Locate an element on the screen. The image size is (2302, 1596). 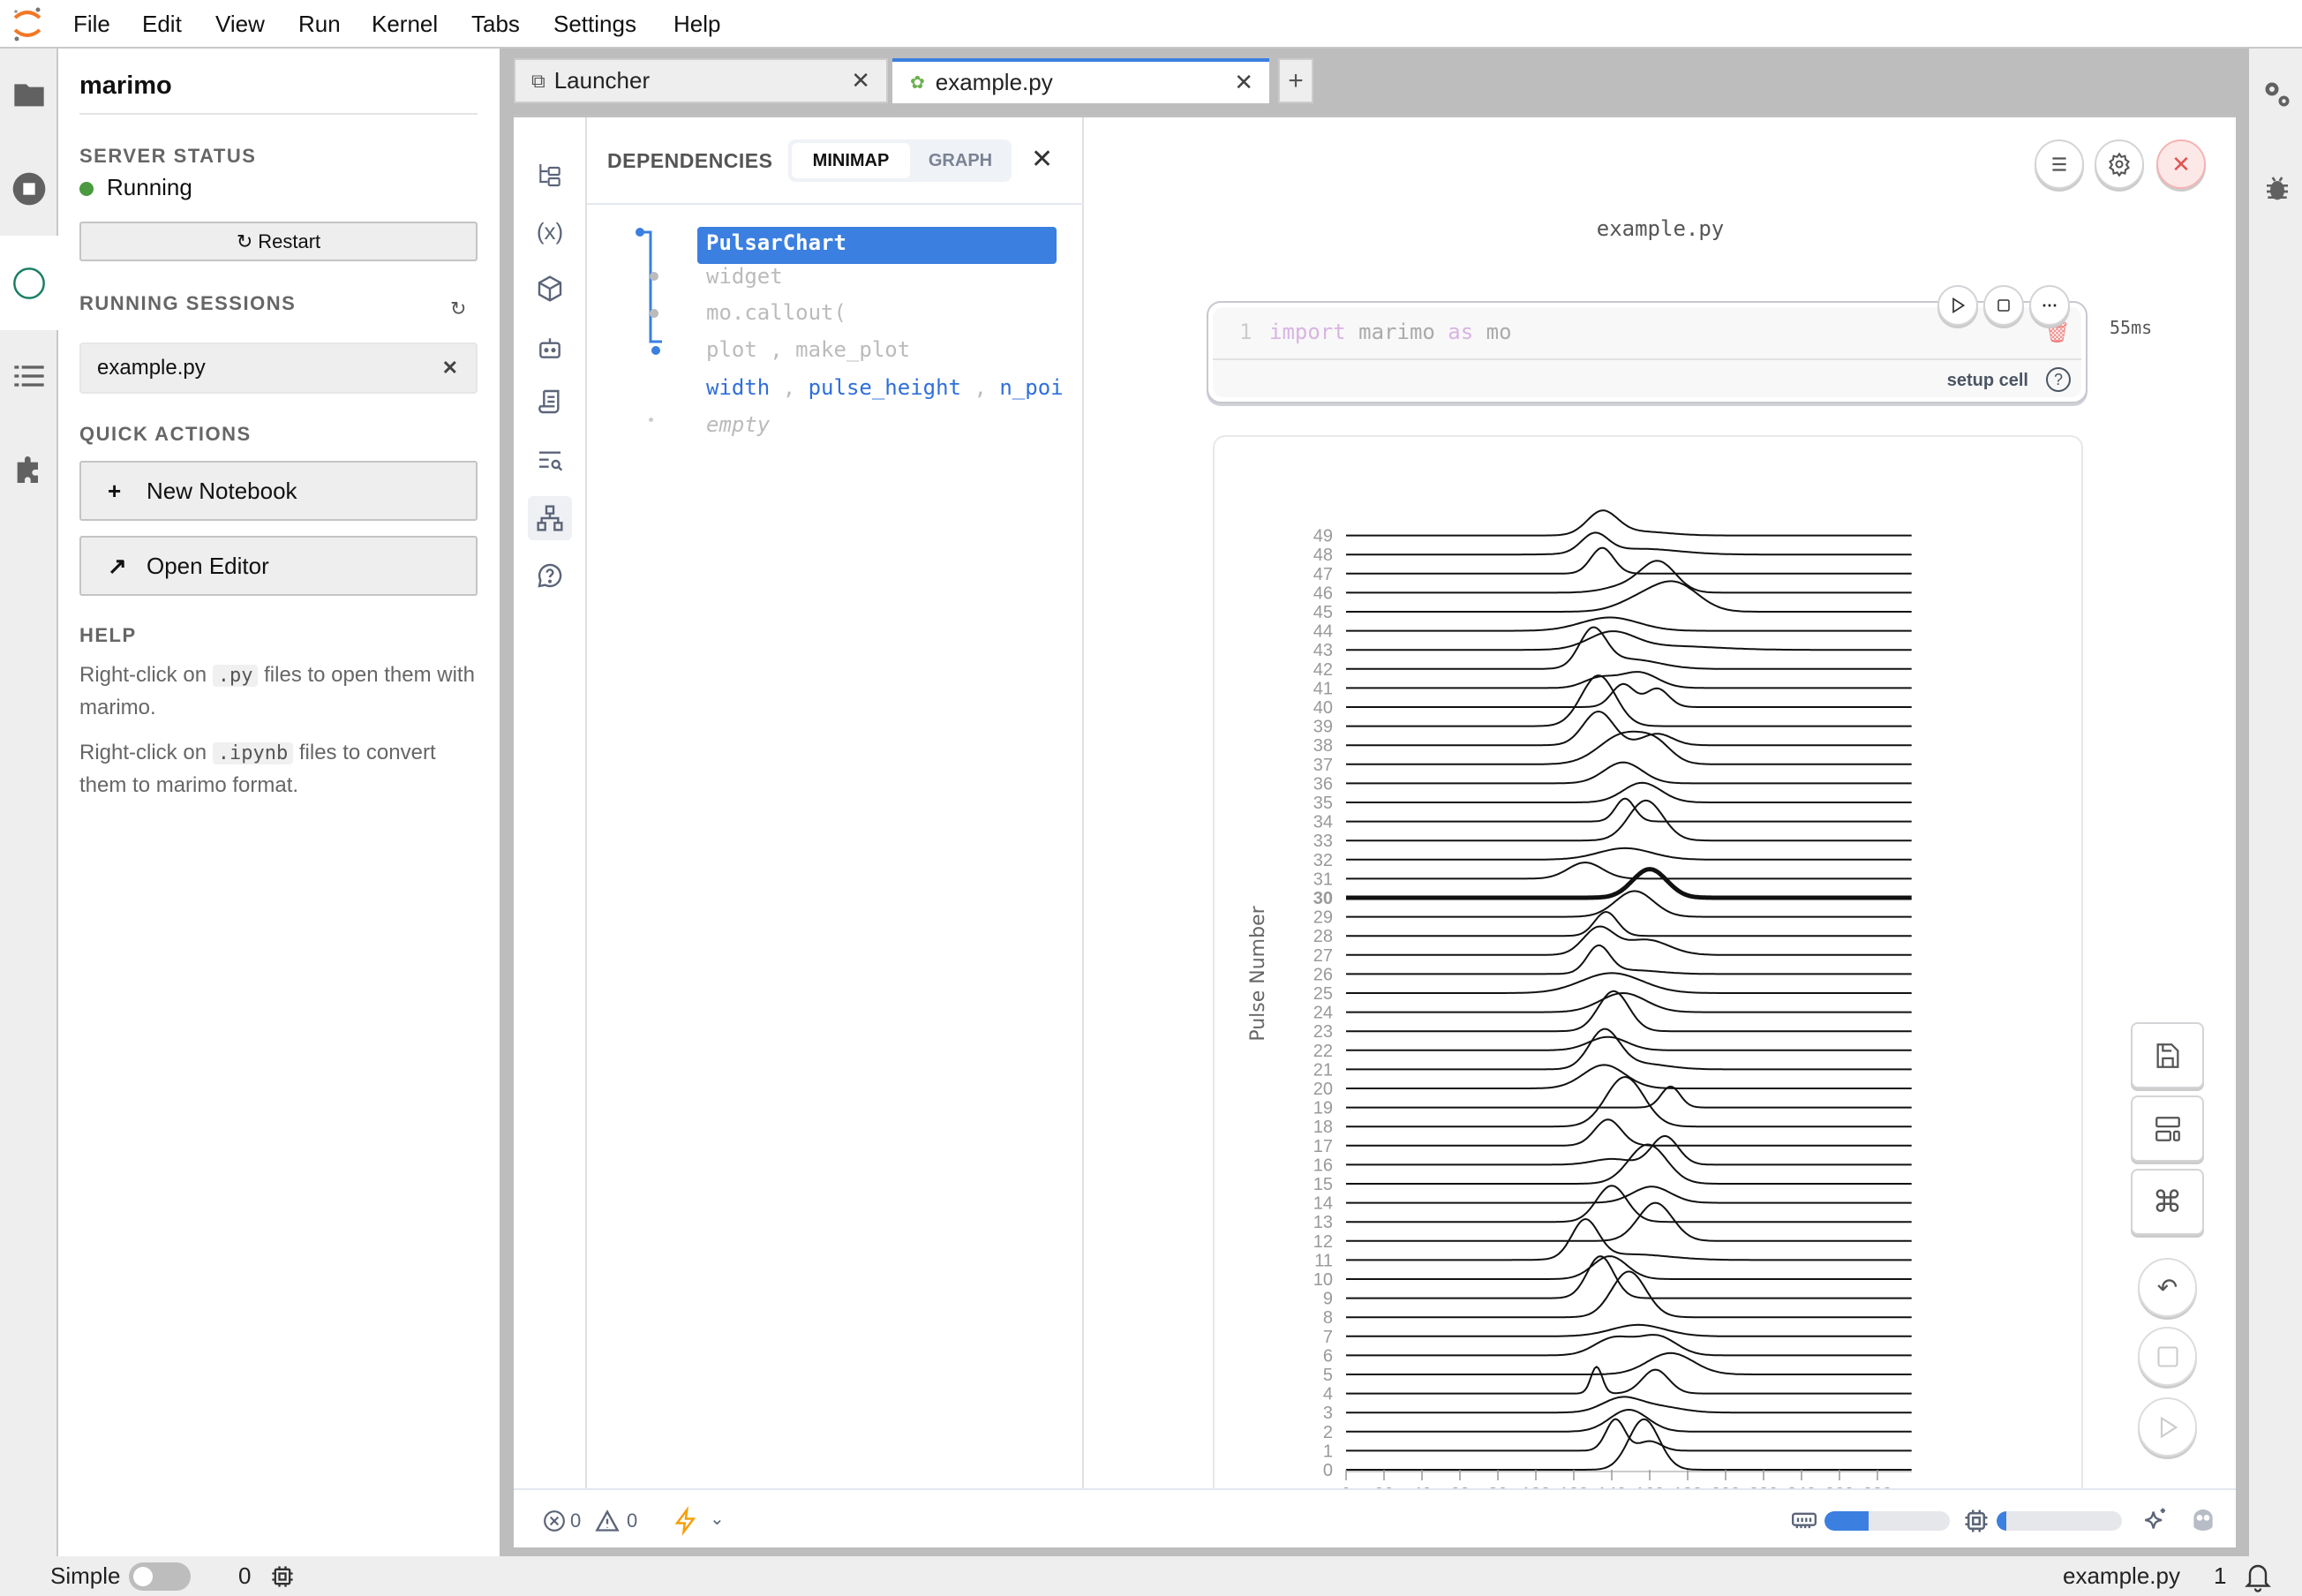
tab-minimap: MINIMAP is located at coordinates (851, 160).